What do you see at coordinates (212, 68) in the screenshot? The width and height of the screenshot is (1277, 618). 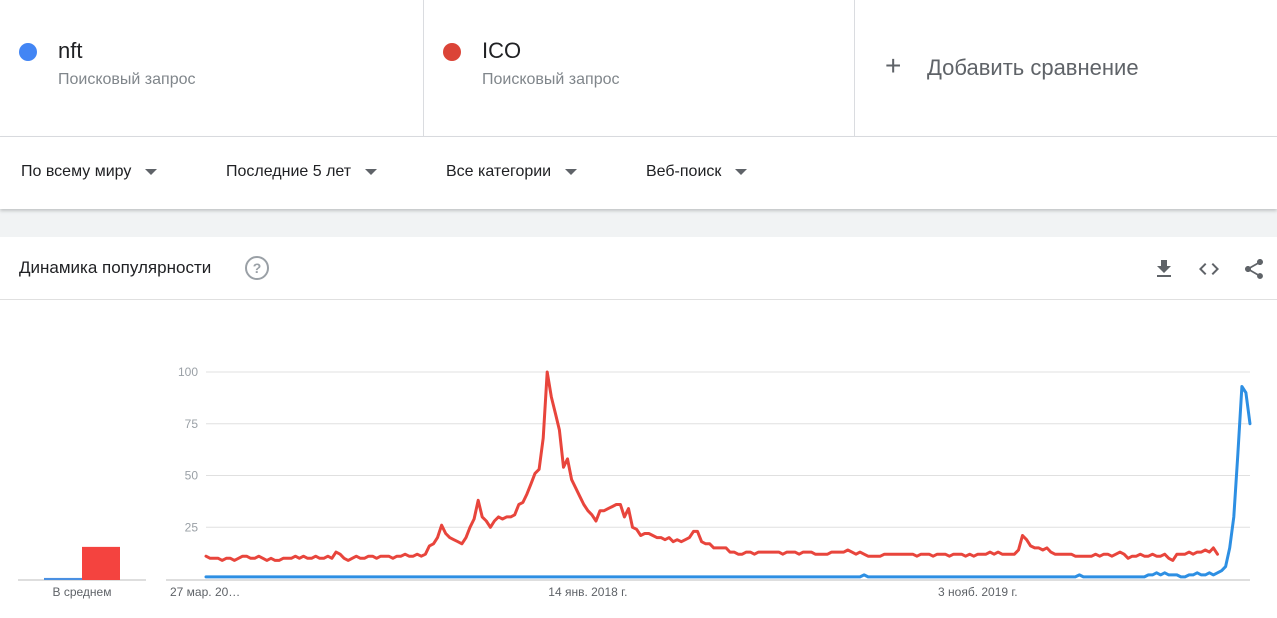 I see `term-card-1: nft Поисковый запрос` at bounding box center [212, 68].